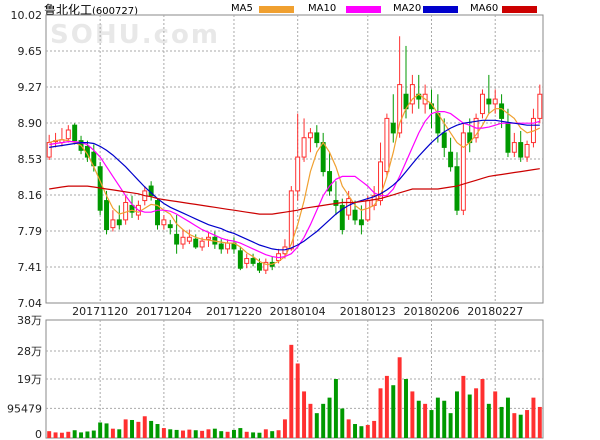  Describe the element at coordinates (30, 303) in the screenshot. I see `price-tick-label: 7.04` at that location.